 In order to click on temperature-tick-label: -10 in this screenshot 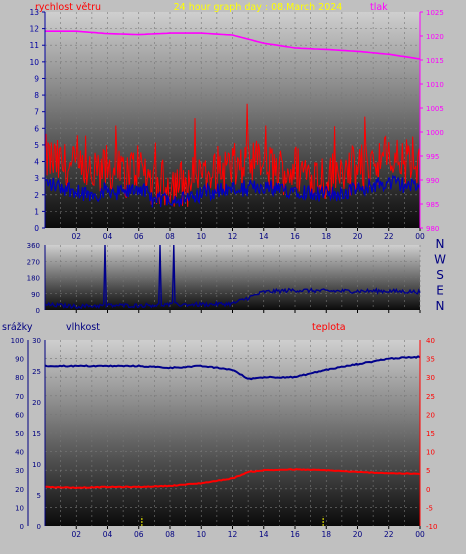, I will do `click(431, 527)`.